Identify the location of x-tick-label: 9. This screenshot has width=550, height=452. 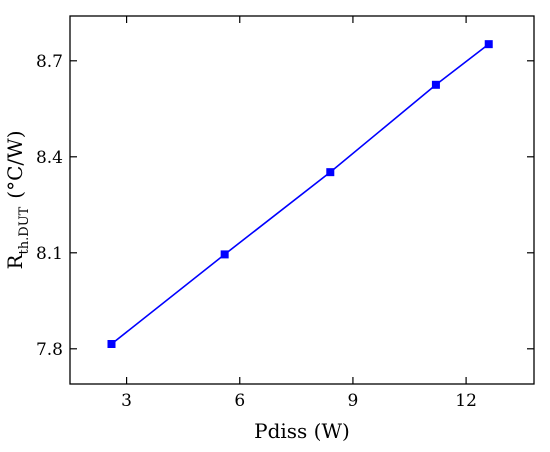
(353, 401).